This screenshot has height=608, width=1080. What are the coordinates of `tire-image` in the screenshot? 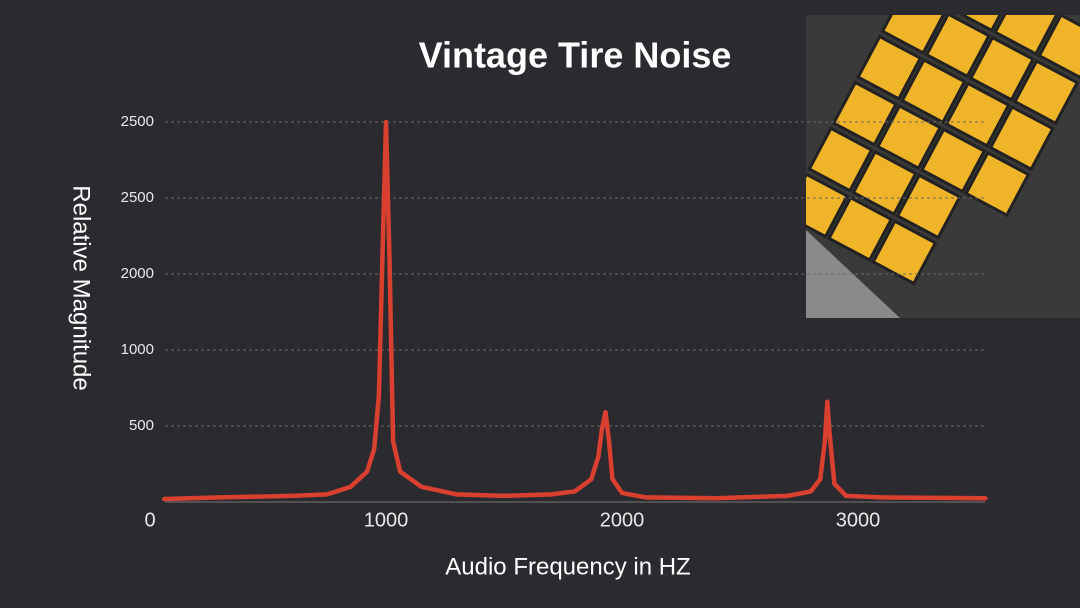 It's located at (943, 166).